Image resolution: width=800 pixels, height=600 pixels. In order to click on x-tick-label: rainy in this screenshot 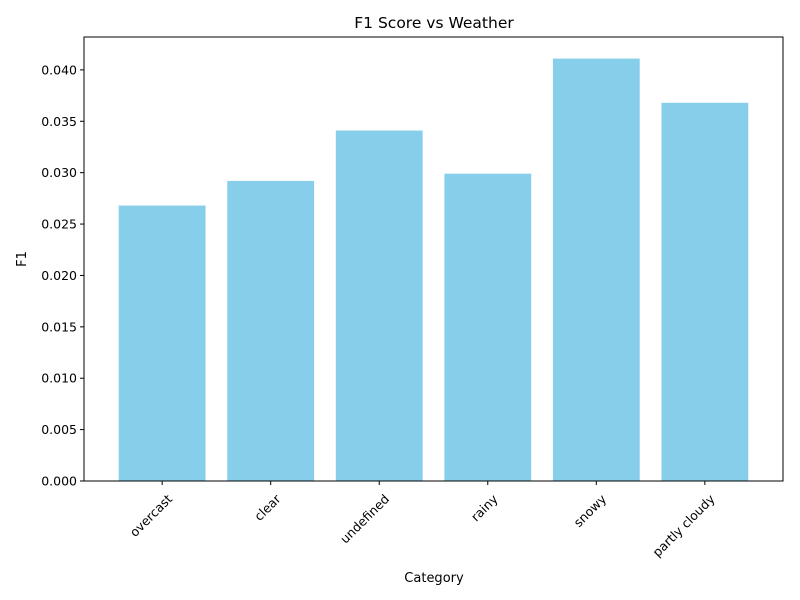, I will do `click(484, 507)`.